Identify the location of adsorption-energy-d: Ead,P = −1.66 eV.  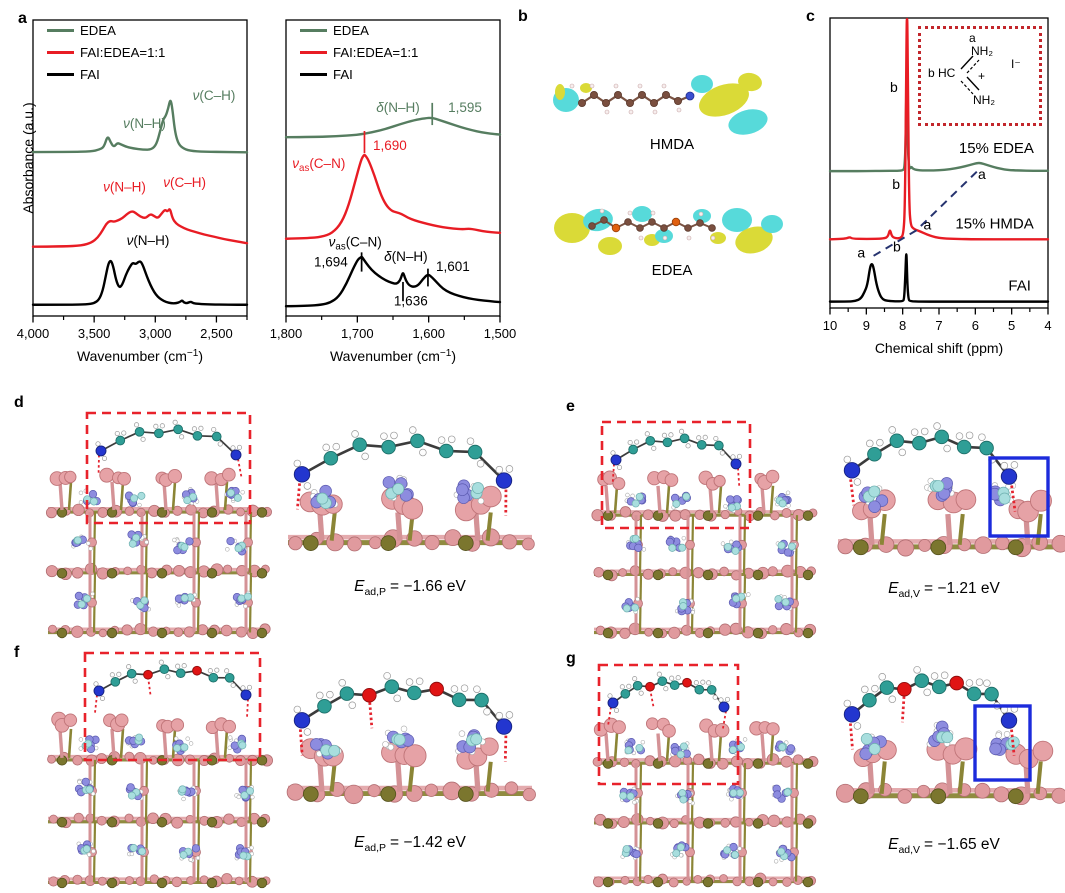
(410, 588).